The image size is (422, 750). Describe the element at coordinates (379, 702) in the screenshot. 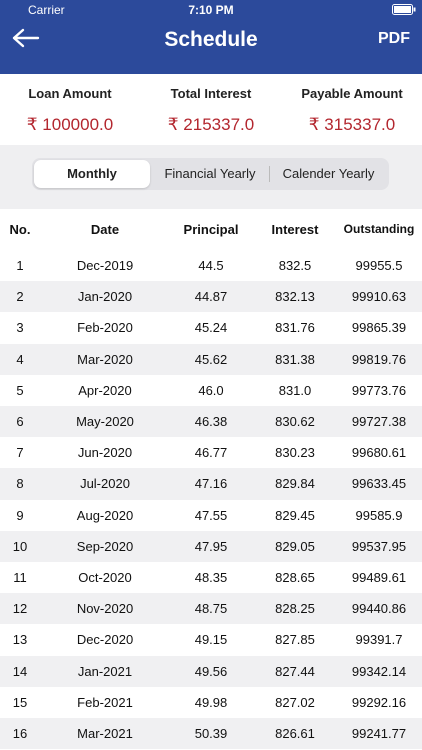

I see `table-cell: 99292.16` at that location.